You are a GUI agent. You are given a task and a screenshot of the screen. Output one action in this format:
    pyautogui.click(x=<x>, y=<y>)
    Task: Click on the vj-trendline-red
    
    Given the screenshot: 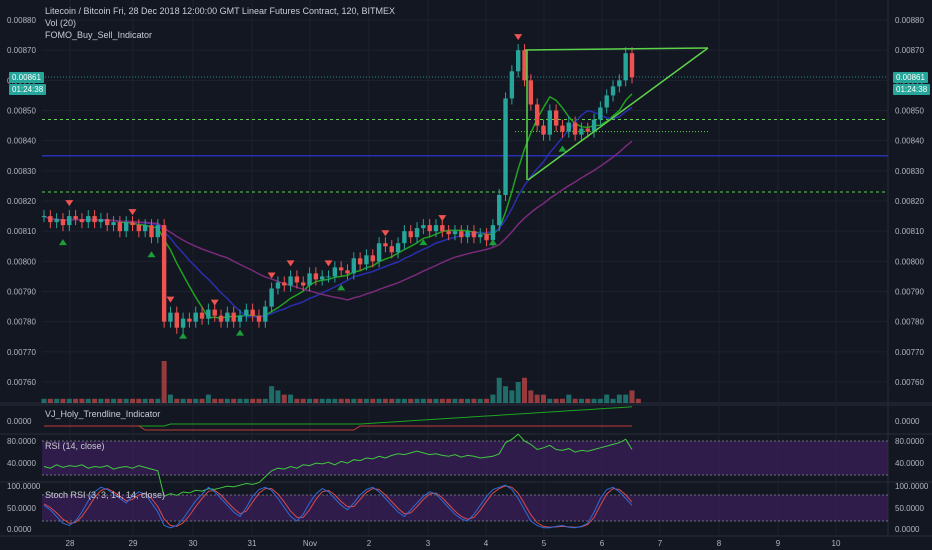 What is the action you would take?
    pyautogui.click(x=338, y=428)
    